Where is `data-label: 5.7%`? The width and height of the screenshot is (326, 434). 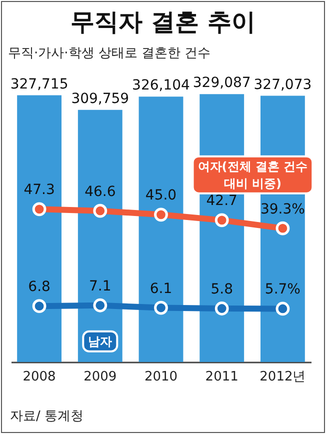 data-label: 5.7% is located at coordinates (282, 290).